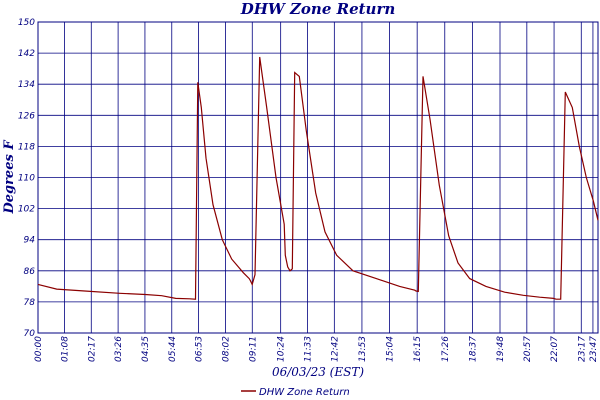  Describe the element at coordinates (26, 23) in the screenshot. I see `y-tick-label: 150` at that location.